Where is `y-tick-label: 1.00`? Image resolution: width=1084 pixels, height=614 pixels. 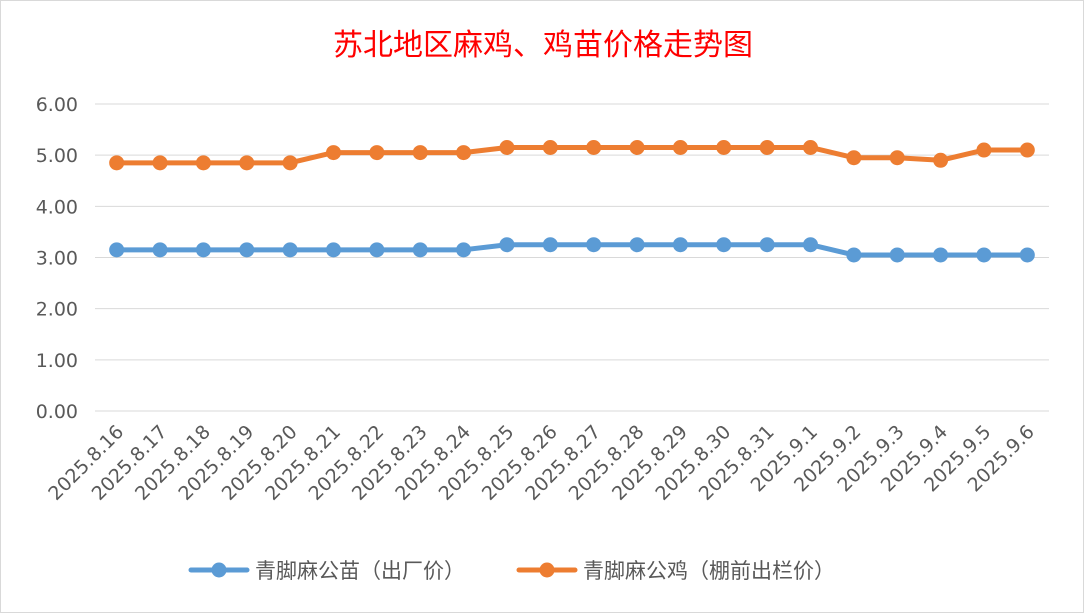
y-tick-label: 1.00 is located at coordinates (57, 361).